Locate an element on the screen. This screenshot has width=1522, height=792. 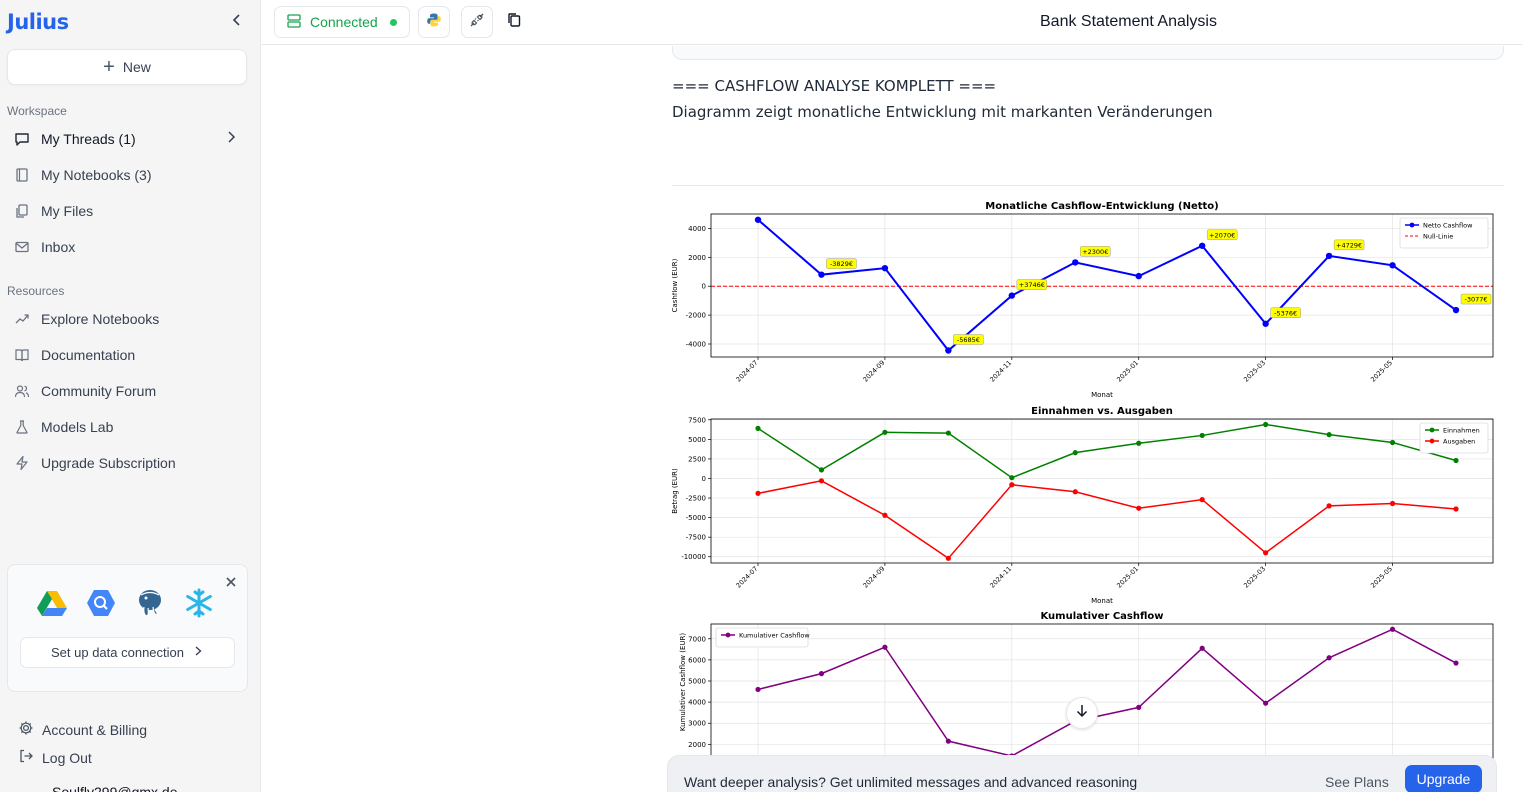
legend-box is located at coordinates (1444, 233).